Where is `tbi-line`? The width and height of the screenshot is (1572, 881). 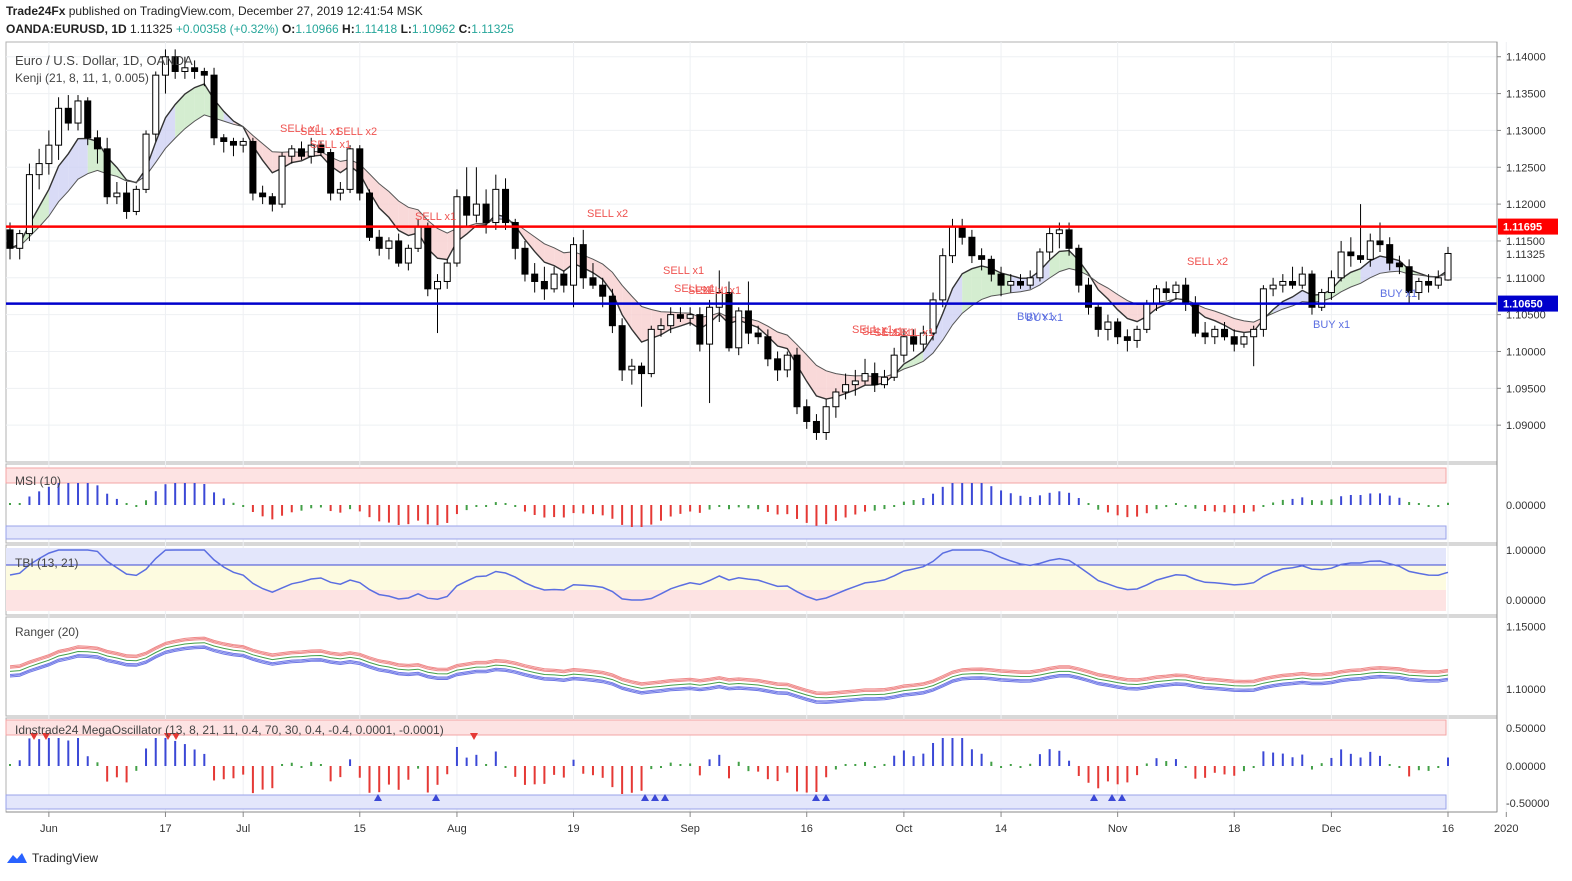 tbi-line is located at coordinates (729, 575).